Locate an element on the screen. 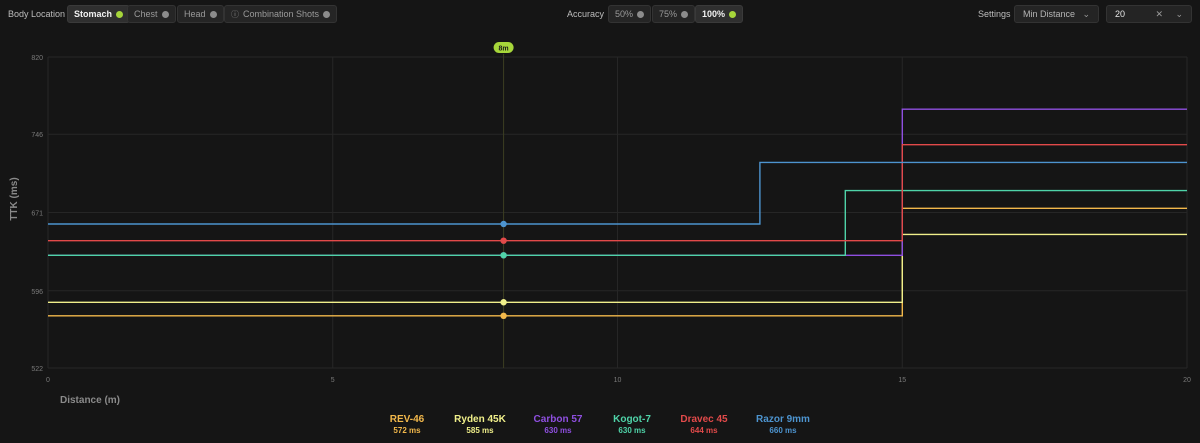 The image size is (1200, 443). y-axis-label: TTK (ms) is located at coordinates (14, 198).